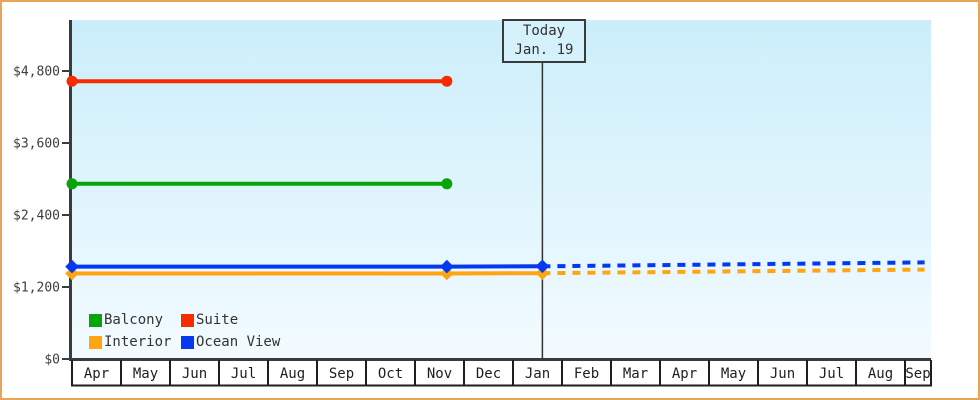 This screenshot has width=980, height=400. I want to click on y-tick-label: $2,400, so click(36, 216).